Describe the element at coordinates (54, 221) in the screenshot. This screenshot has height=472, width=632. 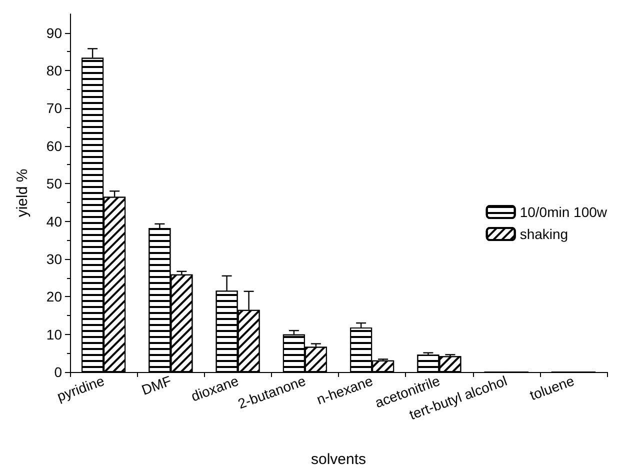
I see `y-tick-label: 40` at that location.